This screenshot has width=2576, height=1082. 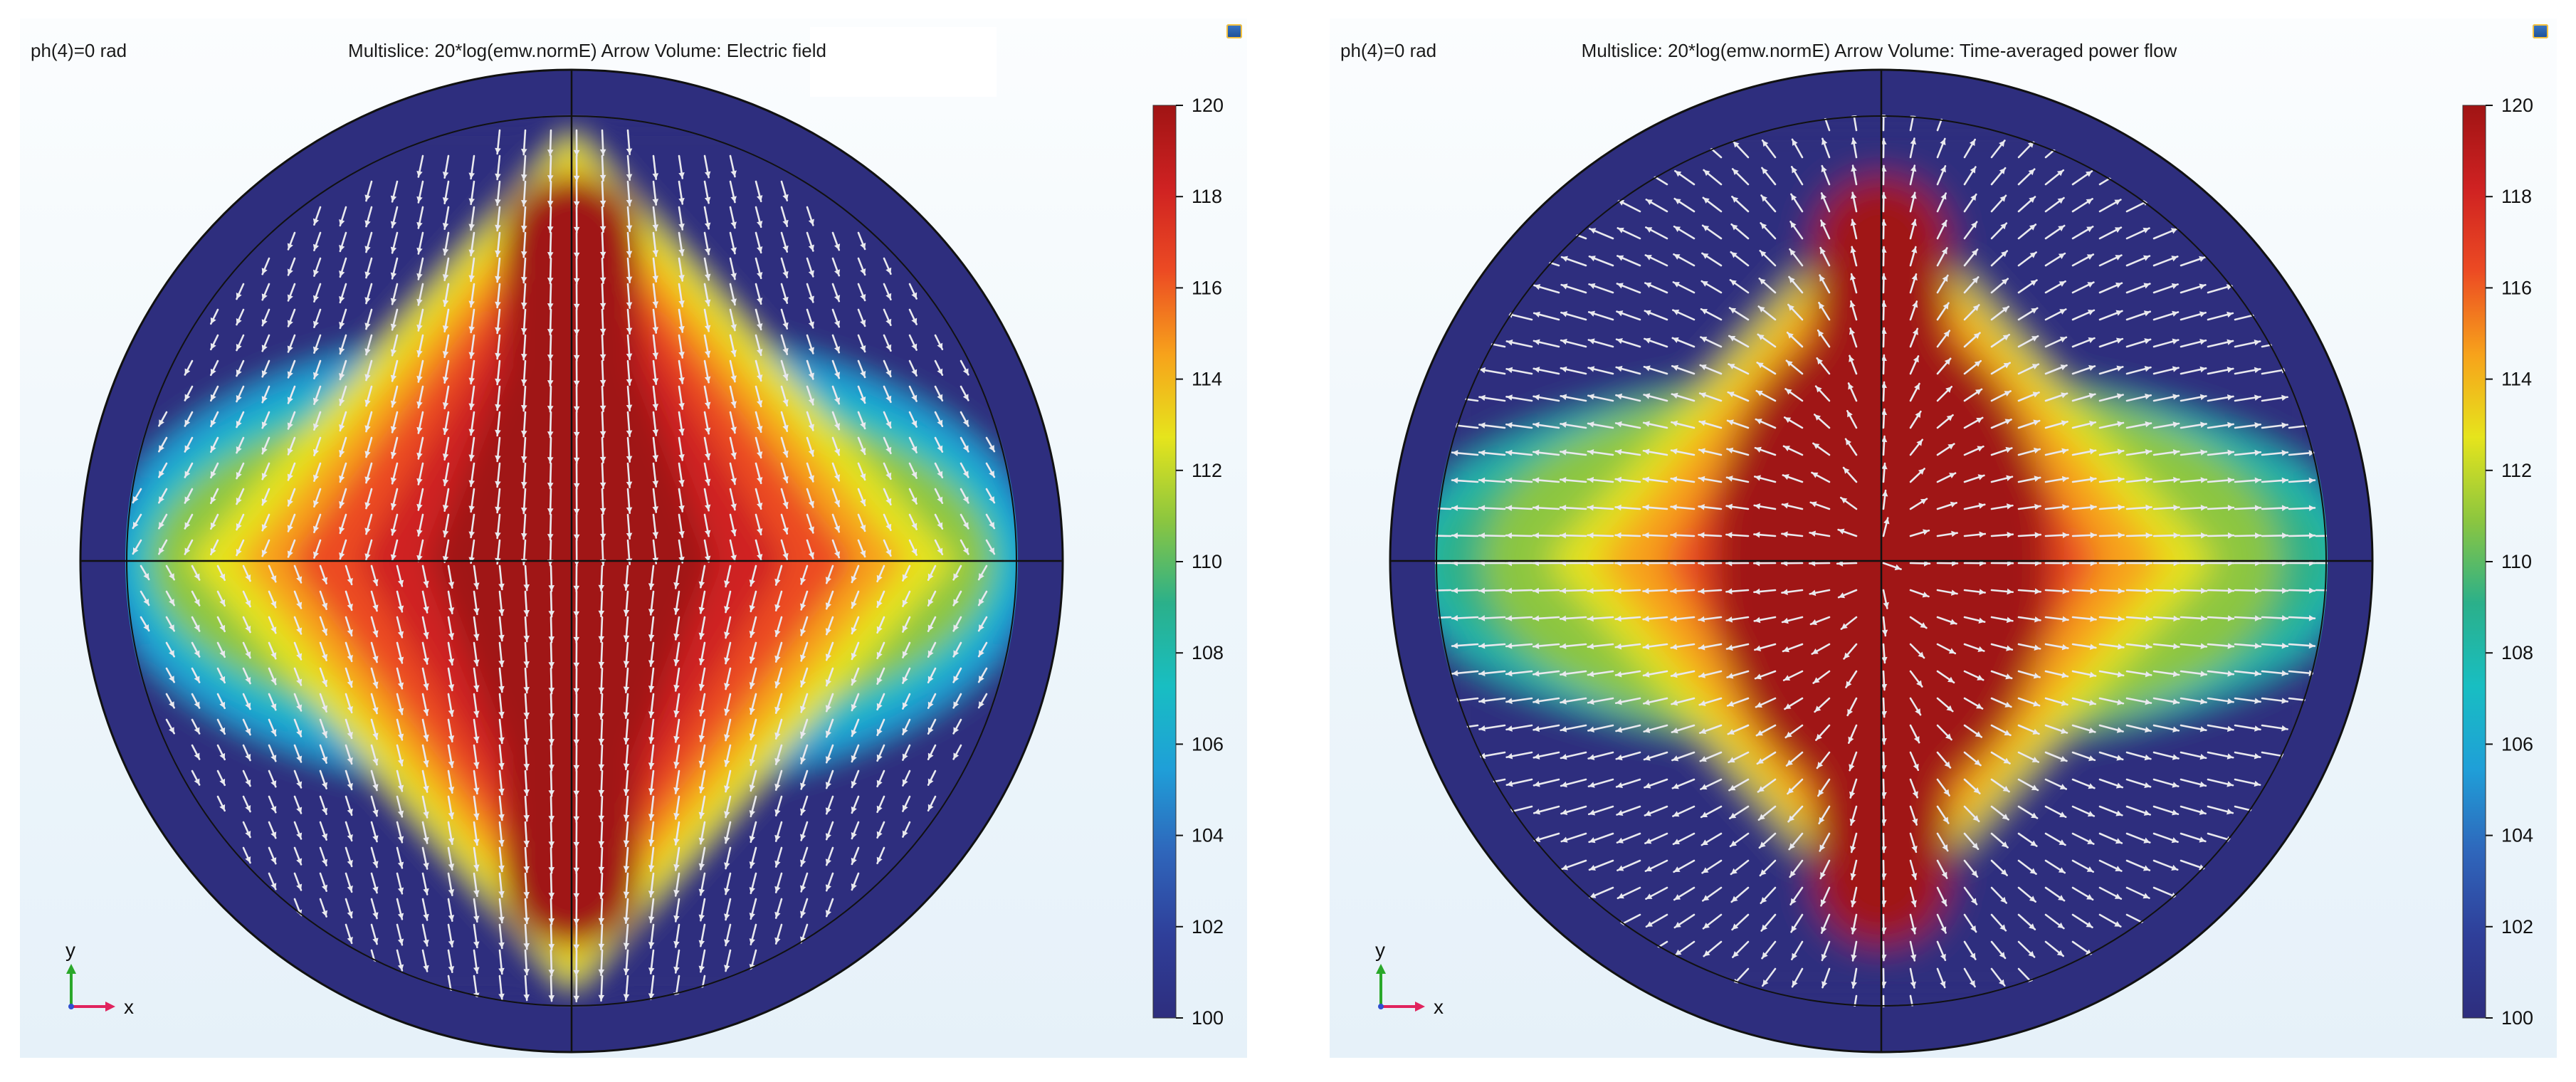 I want to click on colorbar-tick-label: 100, so click(x=2517, y=1018).